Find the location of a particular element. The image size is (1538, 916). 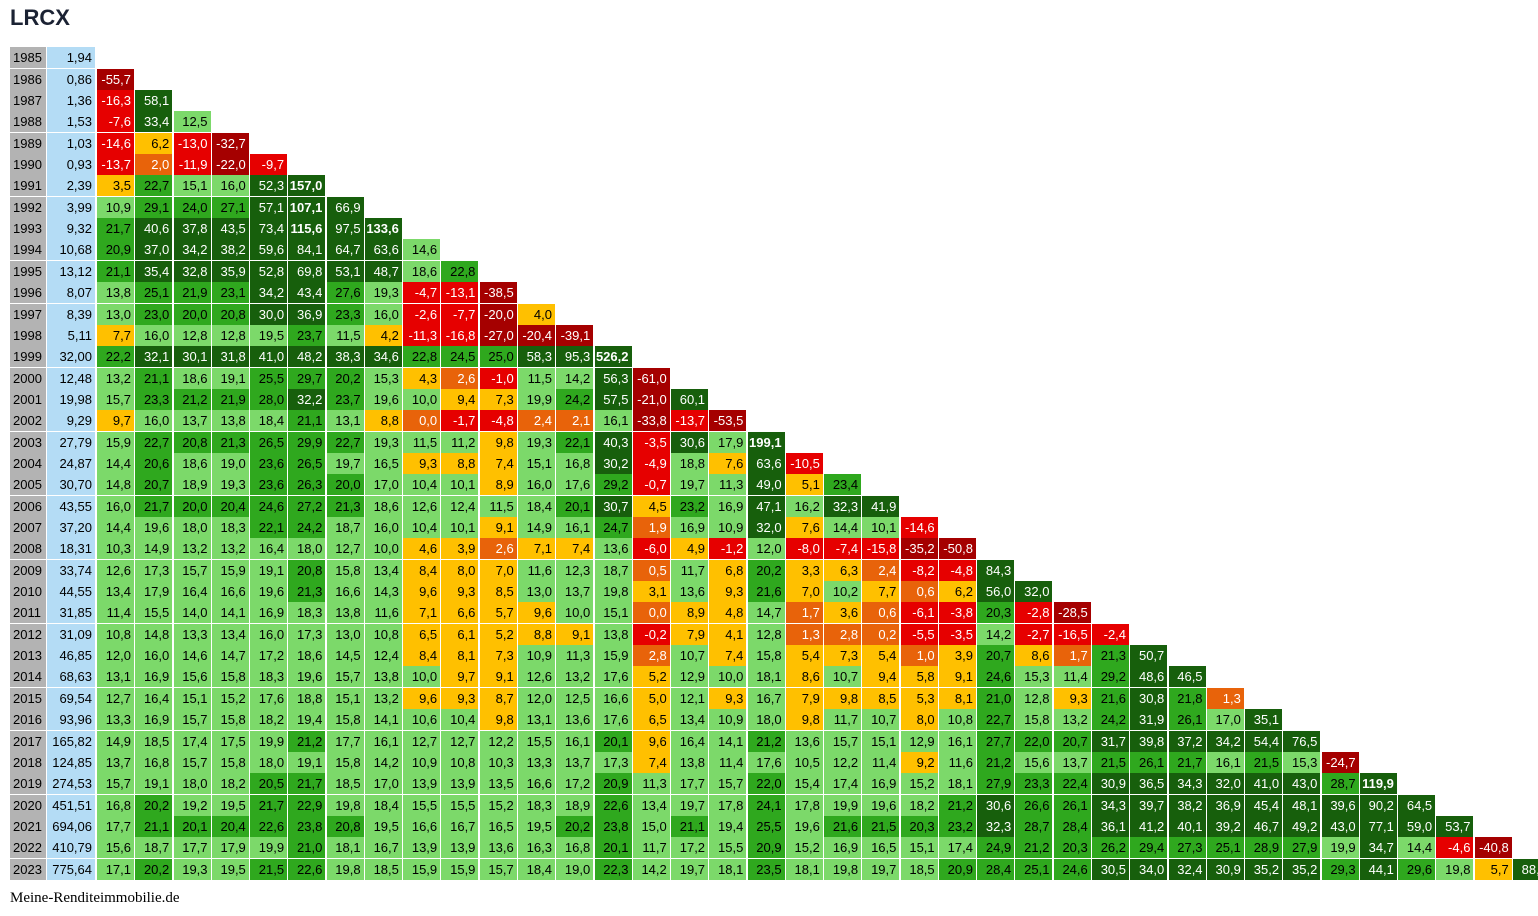

return-cell: 29,2 is located at coordinates (613, 485).